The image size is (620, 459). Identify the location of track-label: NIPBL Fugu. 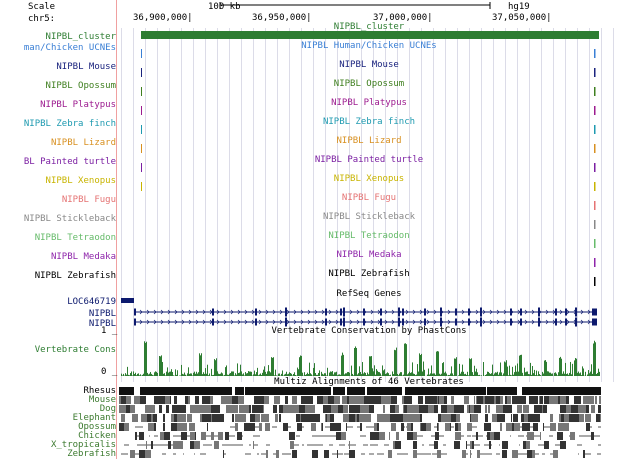
(88, 200).